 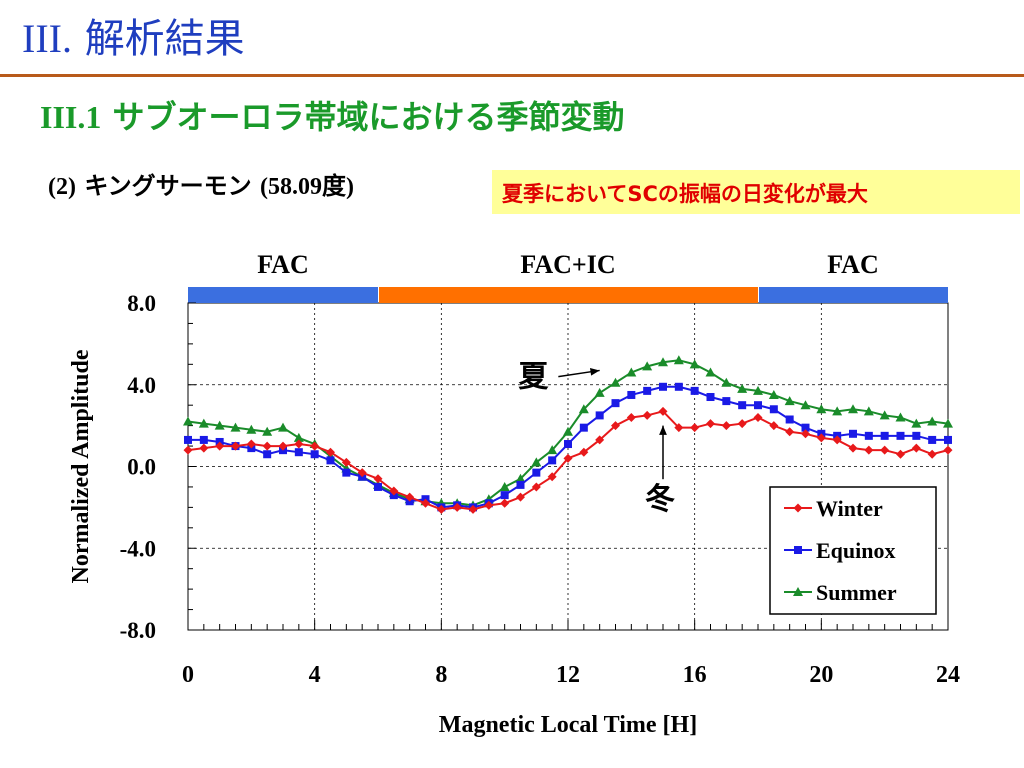 What do you see at coordinates (141, 303) in the screenshot?
I see `y-tick-label: 8.0` at bounding box center [141, 303].